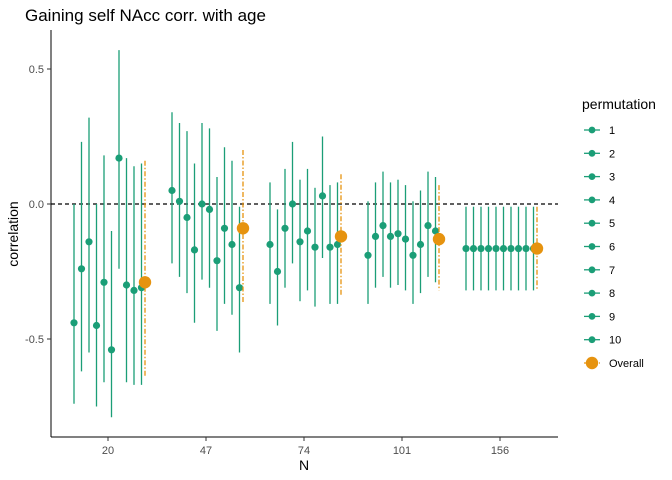  I want to click on legend-label: 4, so click(612, 201).